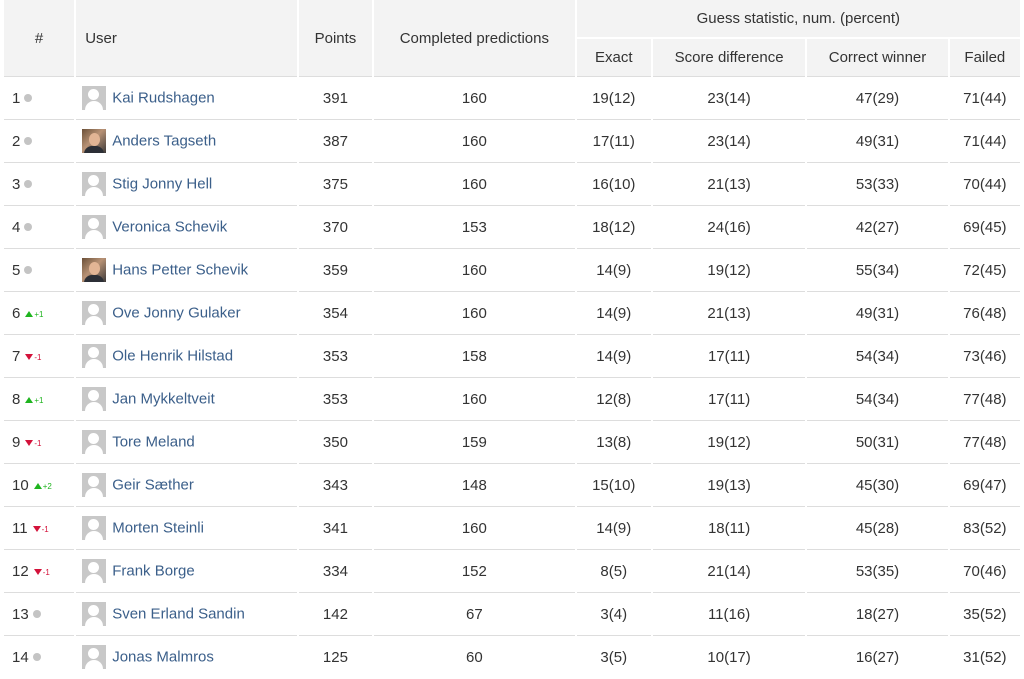 This screenshot has width=1024, height=679. Describe the element at coordinates (984, 269) in the screenshot. I see `failed-cell: 72(45)` at that location.